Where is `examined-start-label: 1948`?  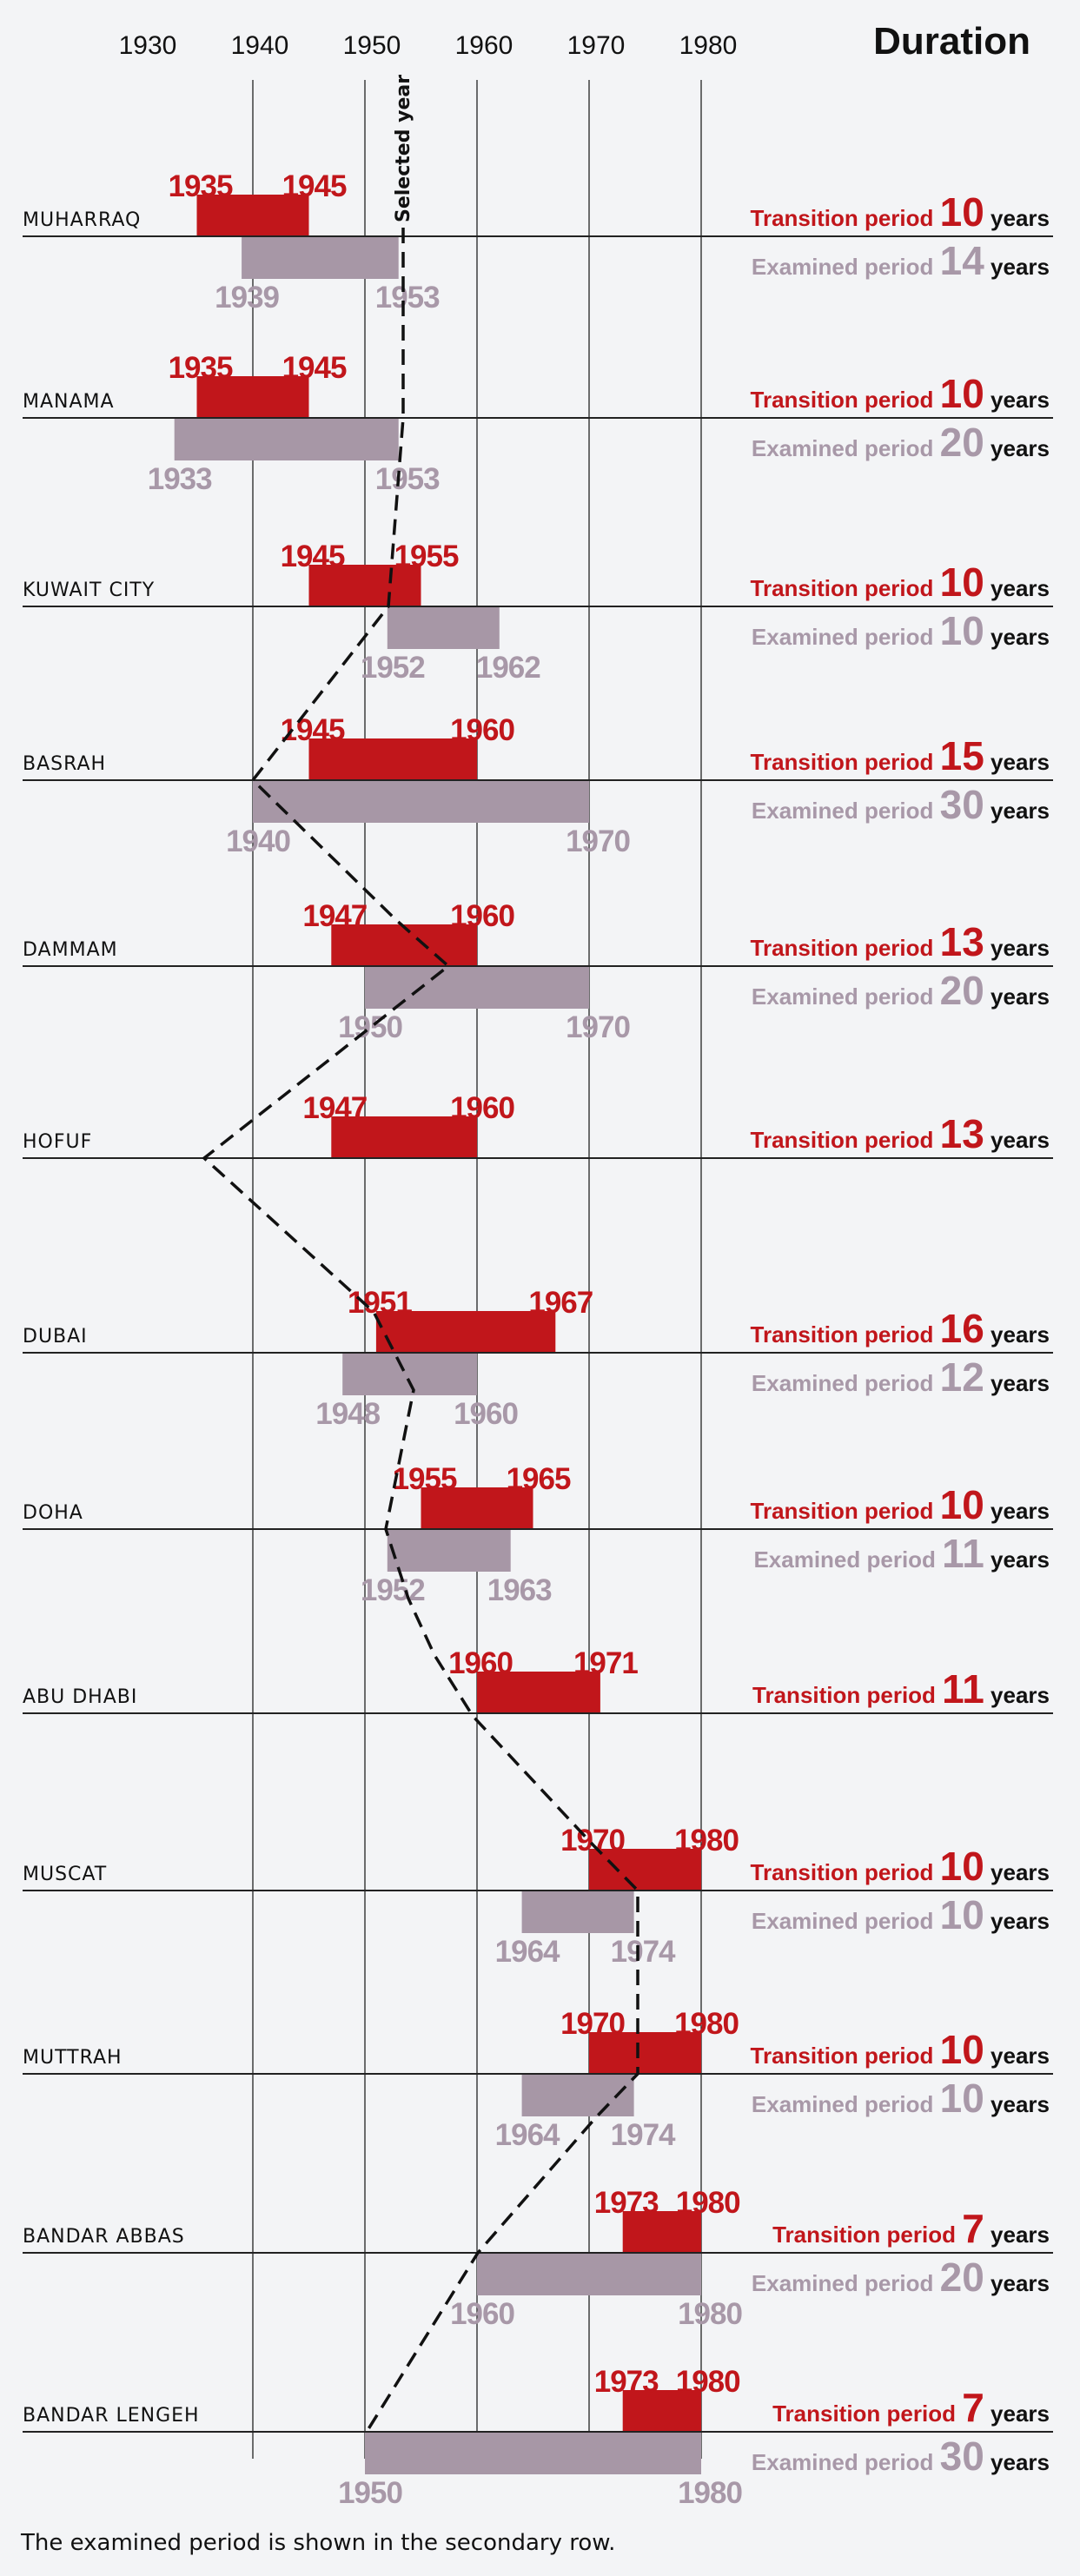
examined-start-label: 1948 is located at coordinates (347, 1414).